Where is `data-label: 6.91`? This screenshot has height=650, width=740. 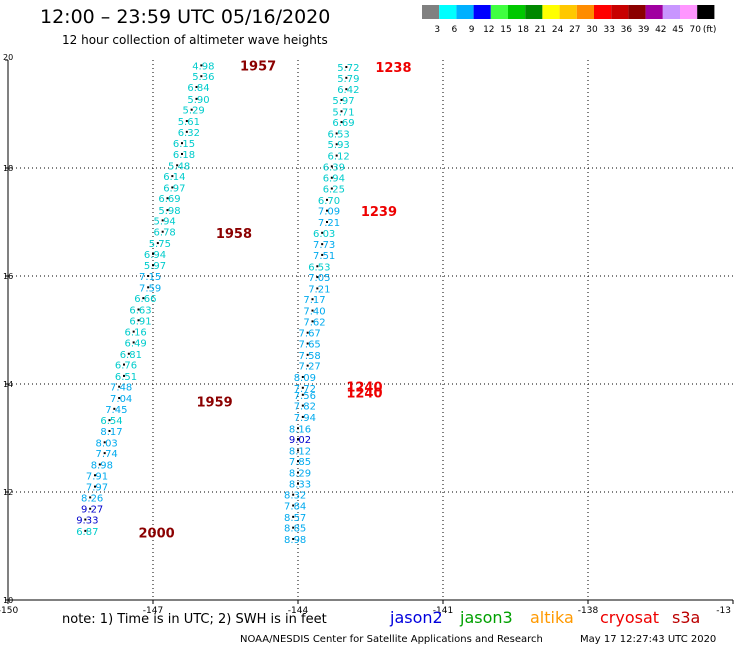 data-label: 6.91 is located at coordinates (140, 321).